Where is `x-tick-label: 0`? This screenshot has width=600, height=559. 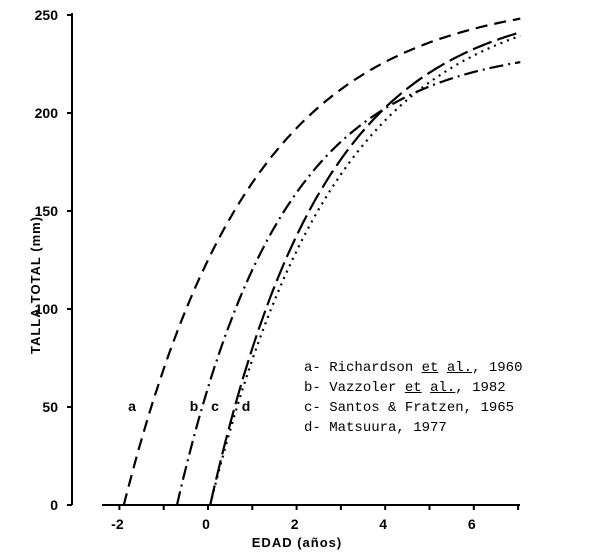
x-tick-label: 0 is located at coordinates (206, 524).